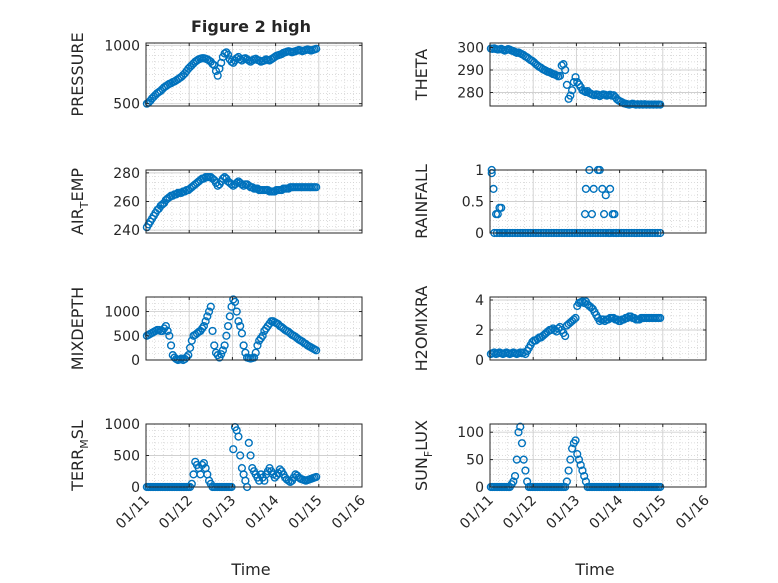  What do you see at coordinates (479, 301) in the screenshot?
I see `y-tick-label: 4` at bounding box center [479, 301].